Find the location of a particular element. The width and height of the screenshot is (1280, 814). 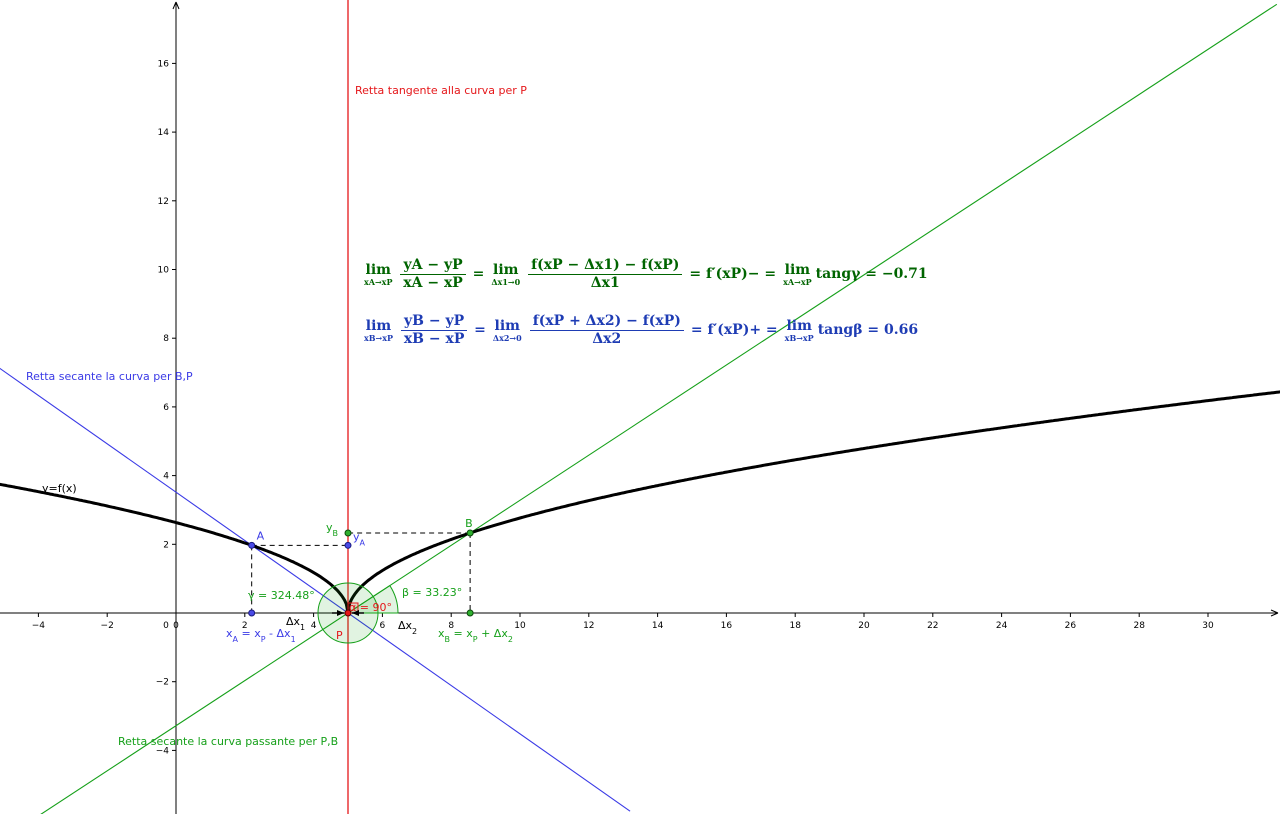

curve-left-branch is located at coordinates (175, 548).